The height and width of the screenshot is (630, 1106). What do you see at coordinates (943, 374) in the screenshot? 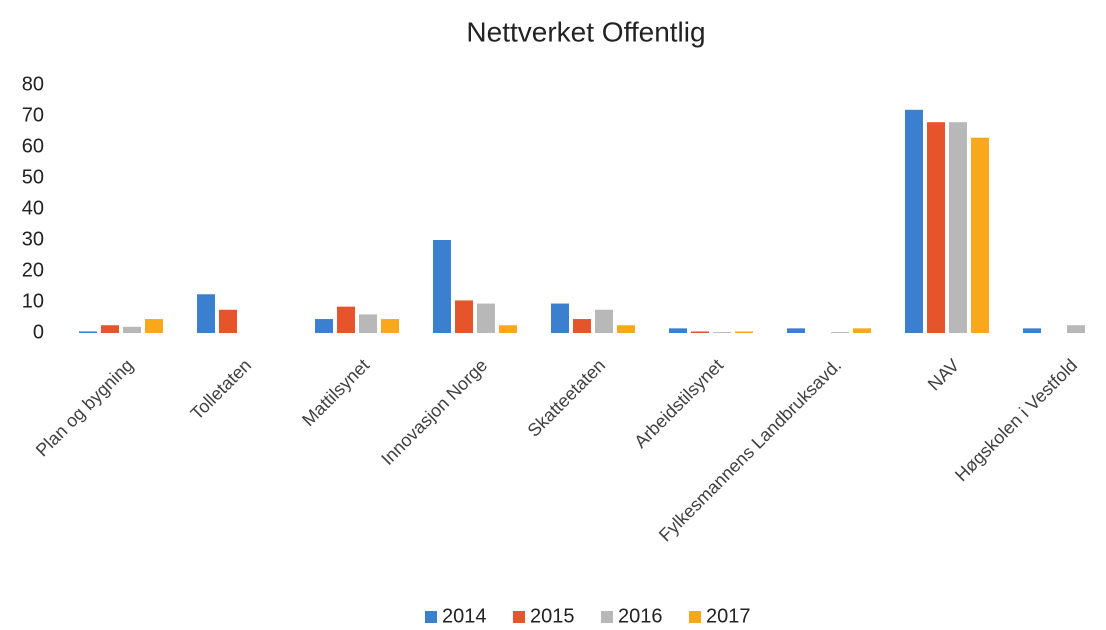
I see `x-tick-label: NAV` at bounding box center [943, 374].